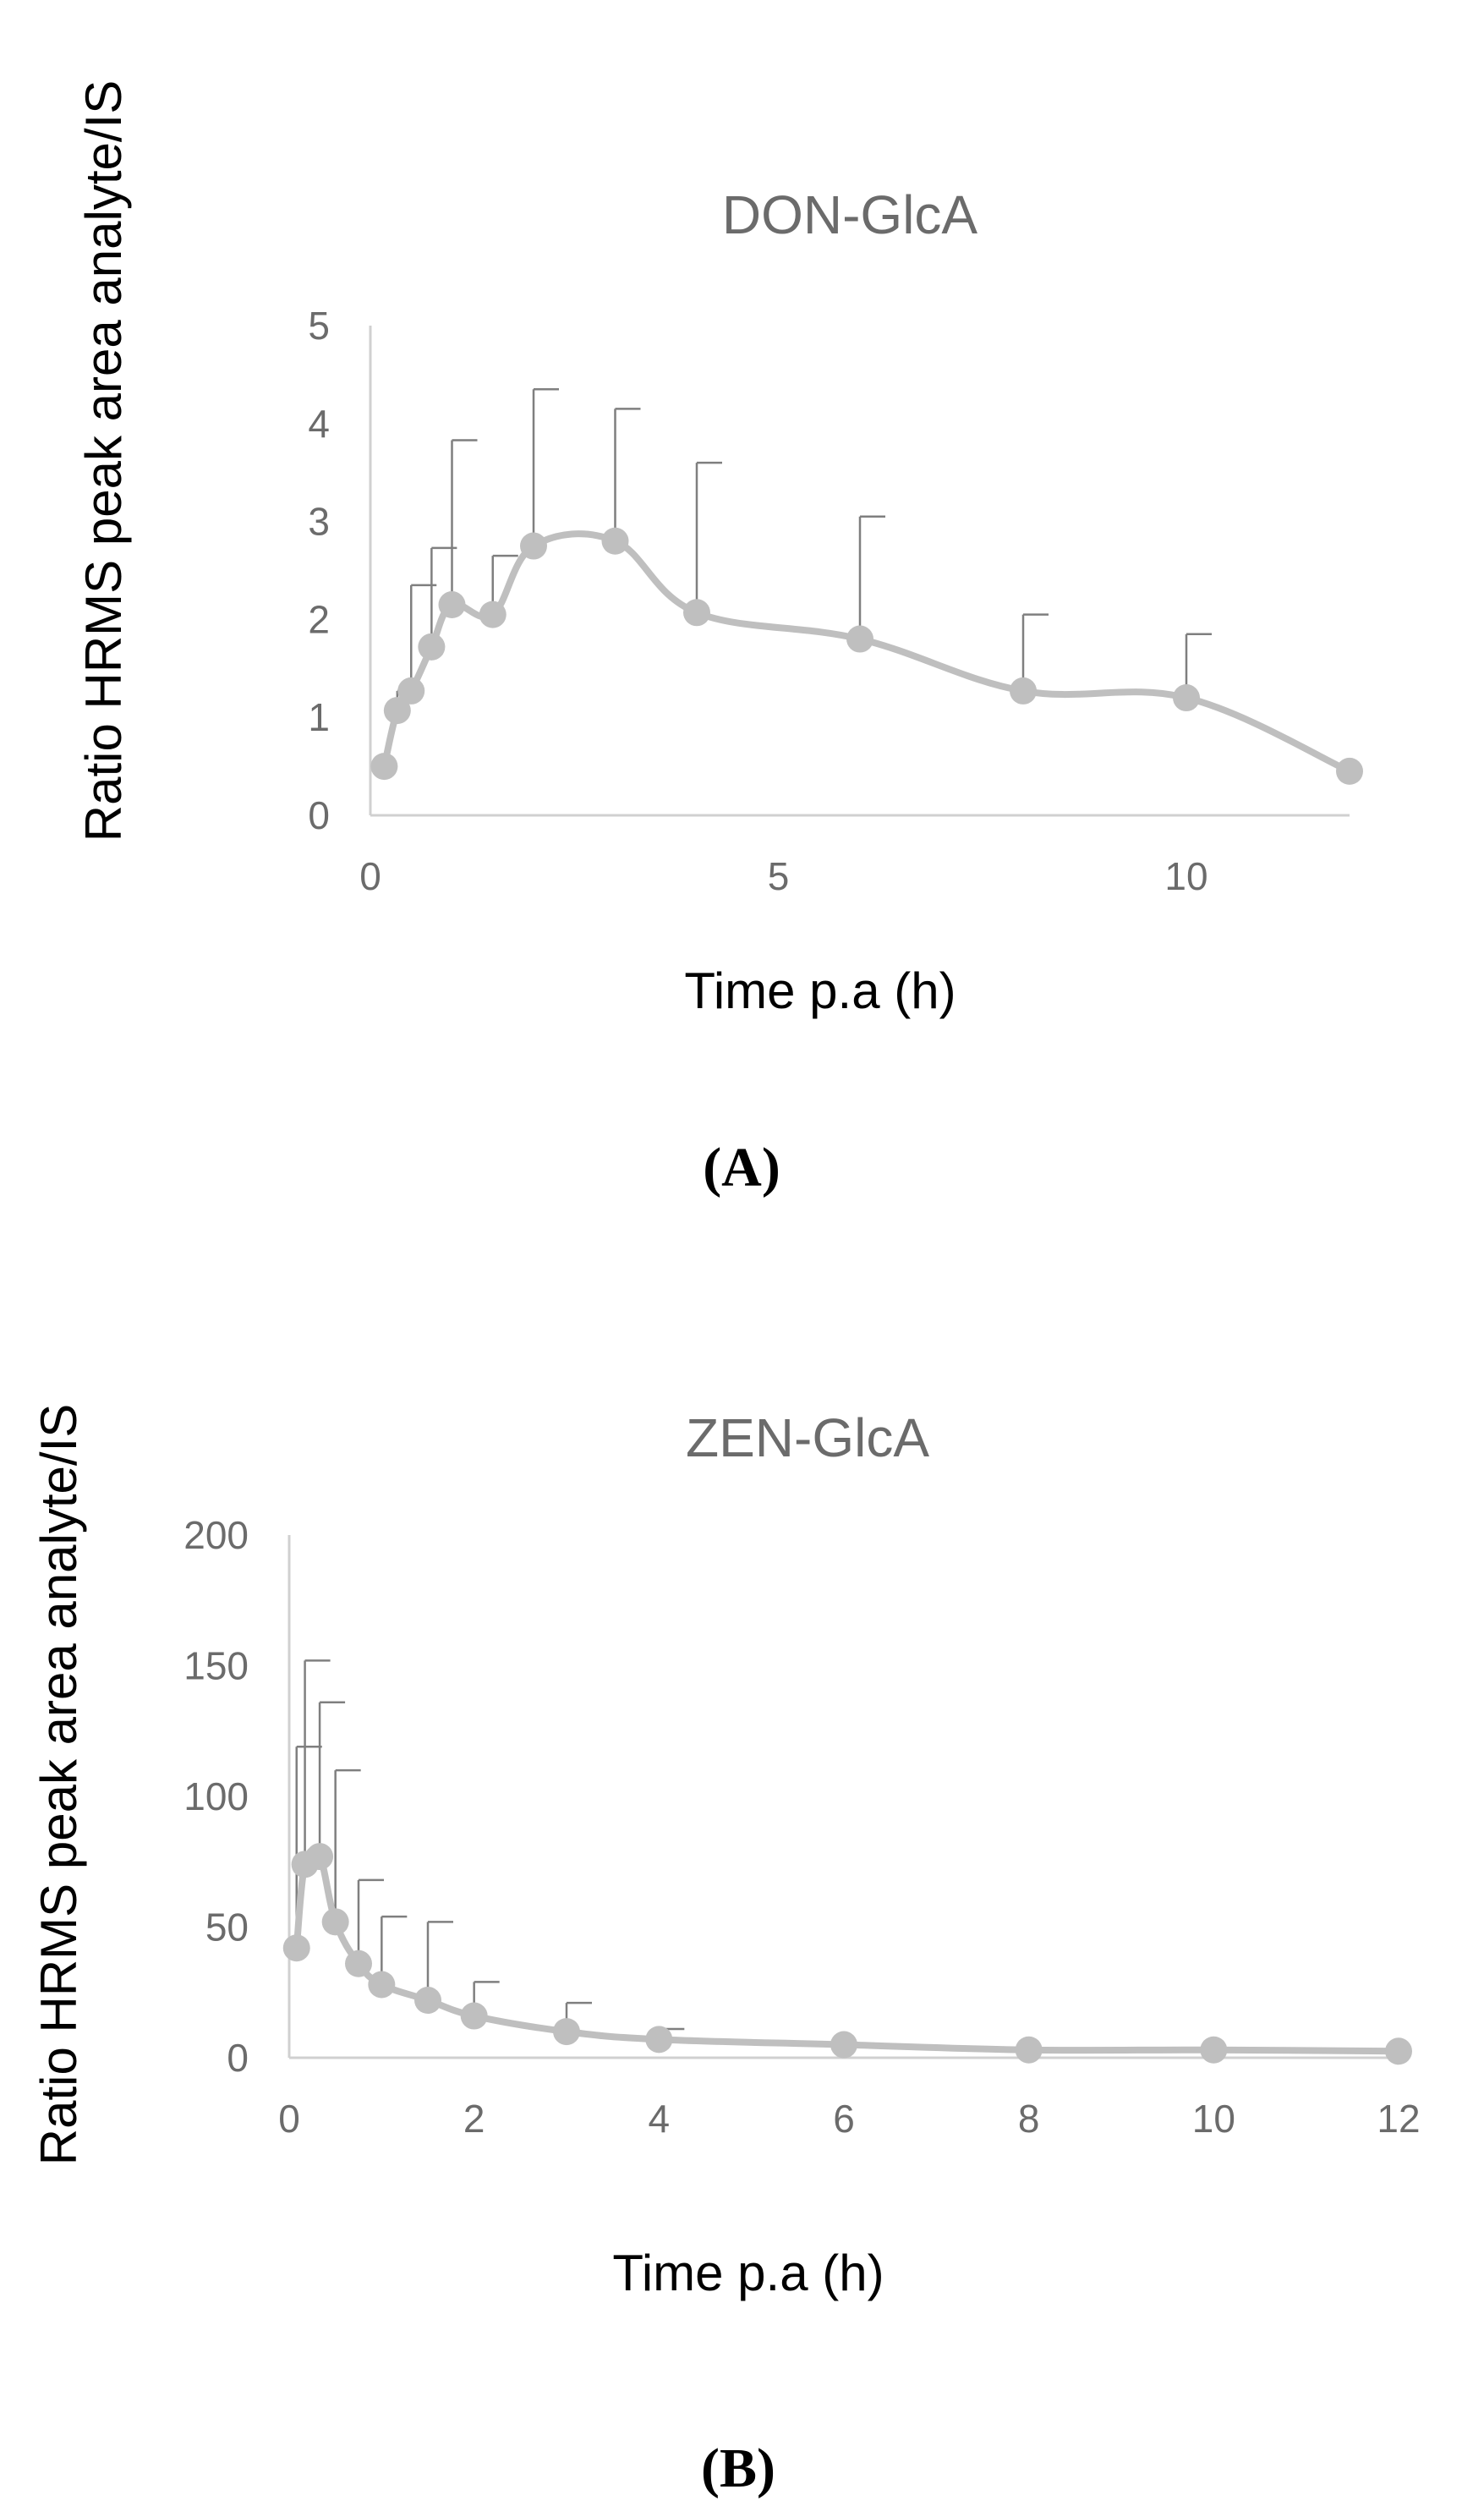 The width and height of the screenshot is (1484, 2506). Describe the element at coordinates (1029, 2119) in the screenshot. I see `x-tick-label: 8` at that location.